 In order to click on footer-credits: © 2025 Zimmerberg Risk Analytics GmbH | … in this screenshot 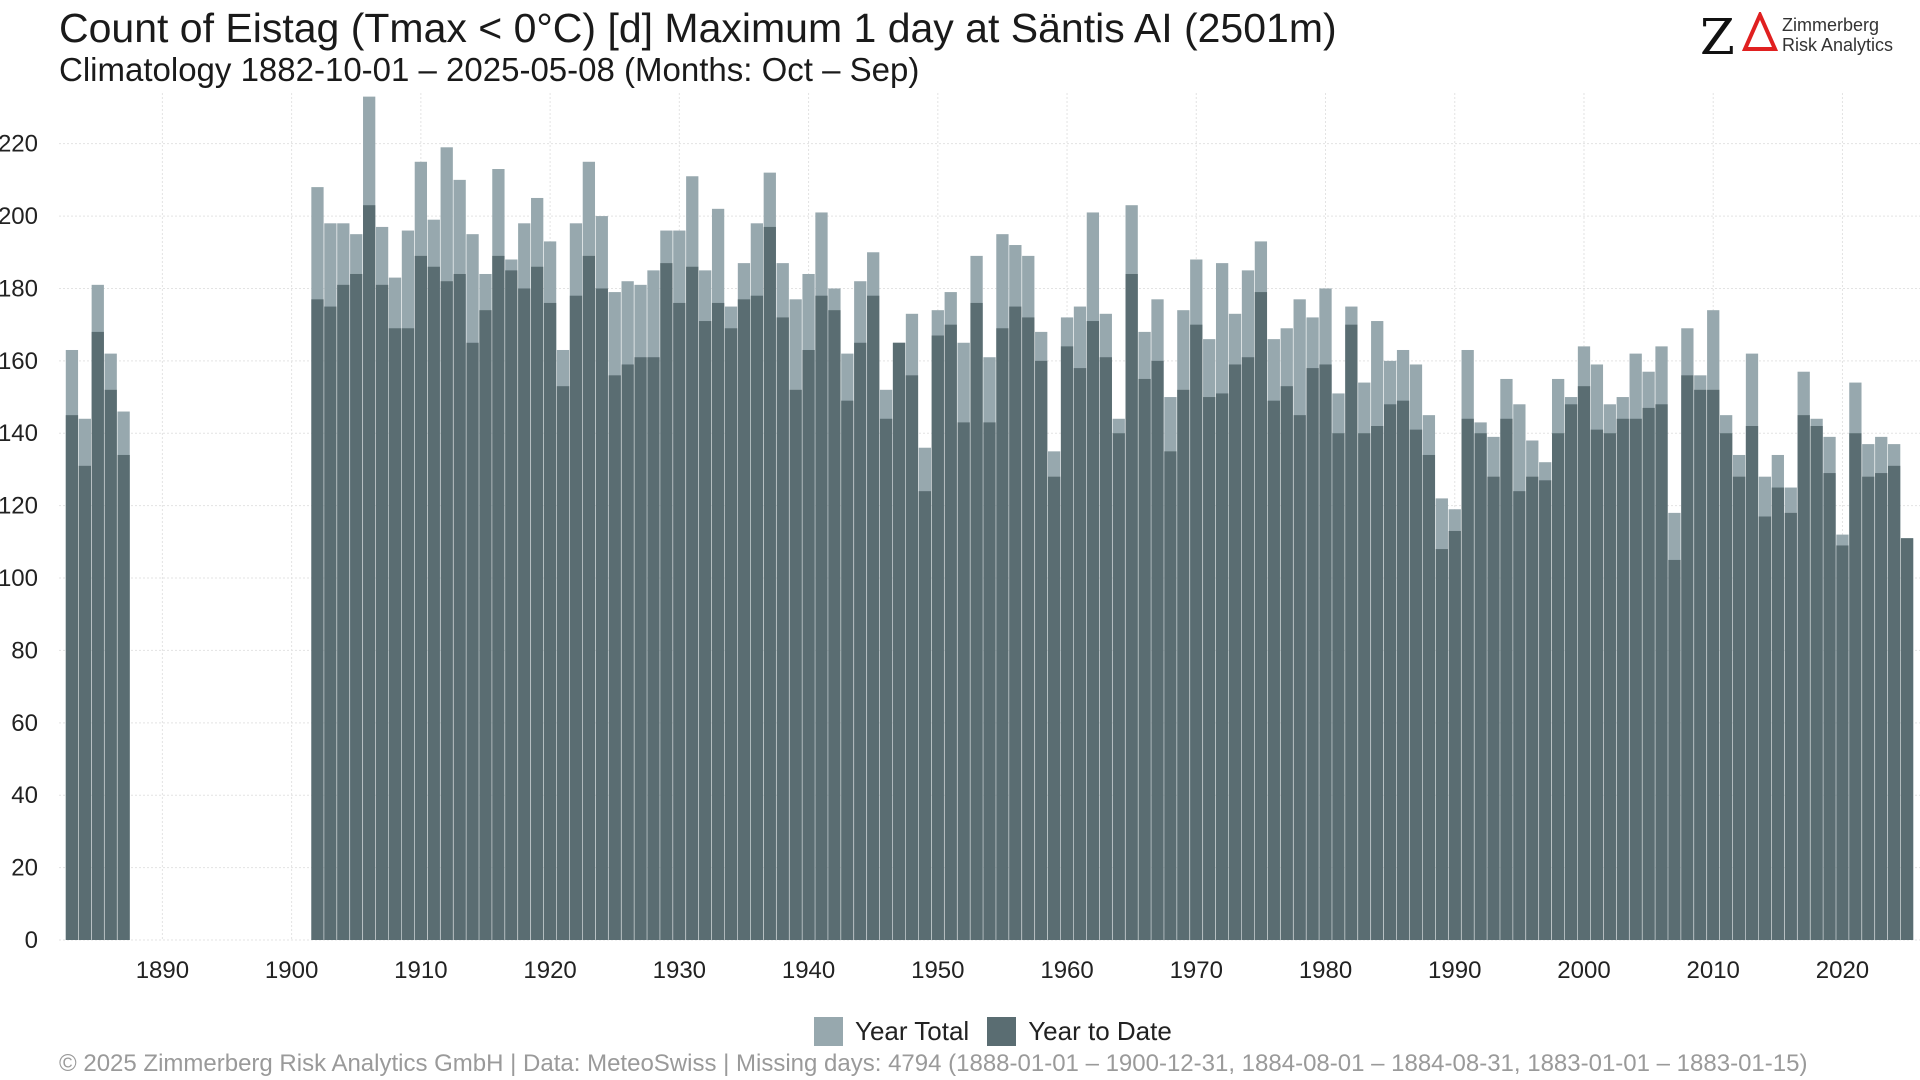, I will do `click(933, 1063)`.